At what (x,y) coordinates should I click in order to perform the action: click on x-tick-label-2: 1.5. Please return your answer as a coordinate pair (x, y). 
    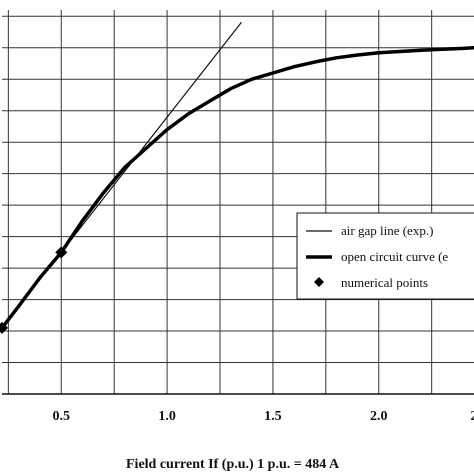
    Looking at the image, I should click on (273, 416).